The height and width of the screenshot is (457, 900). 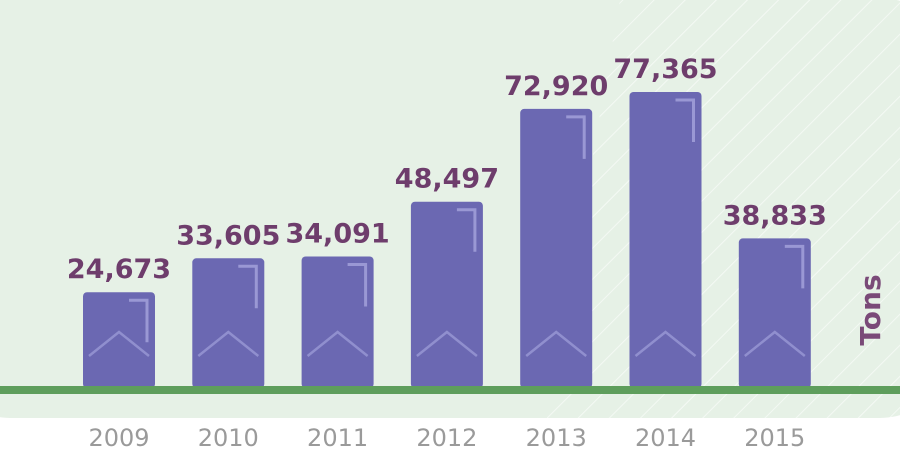 I want to click on bar-2015, so click(x=774, y=313).